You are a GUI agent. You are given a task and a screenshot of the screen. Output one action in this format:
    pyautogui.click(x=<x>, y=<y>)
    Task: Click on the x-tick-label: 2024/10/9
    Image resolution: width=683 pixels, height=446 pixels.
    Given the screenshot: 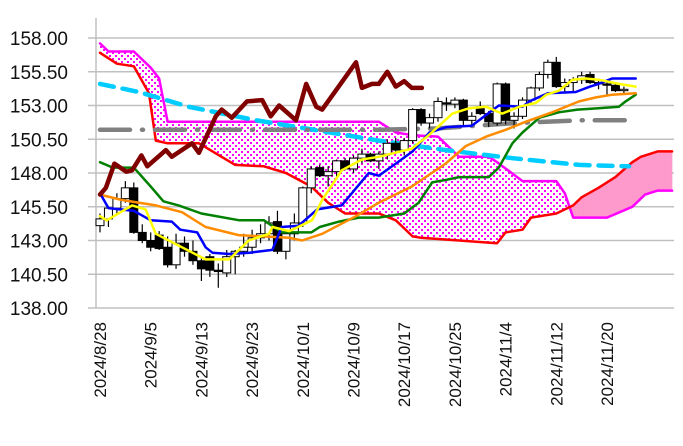 What is the action you would take?
    pyautogui.click(x=354, y=360)
    